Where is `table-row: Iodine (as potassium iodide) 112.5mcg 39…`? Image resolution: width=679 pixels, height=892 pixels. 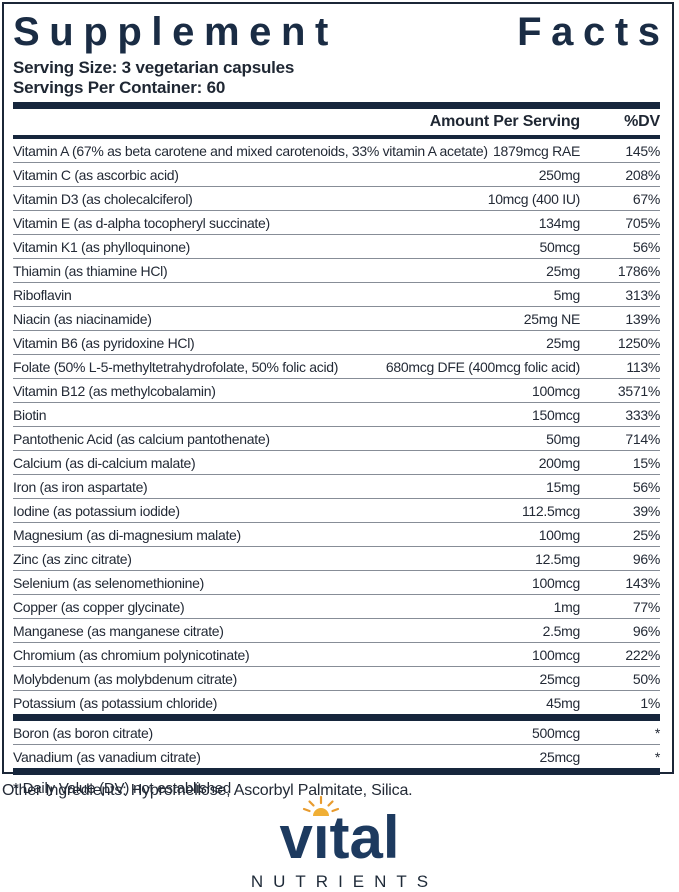
table-row: Iodine (as potassium iodide) 112.5mcg 39… is located at coordinates (336, 510).